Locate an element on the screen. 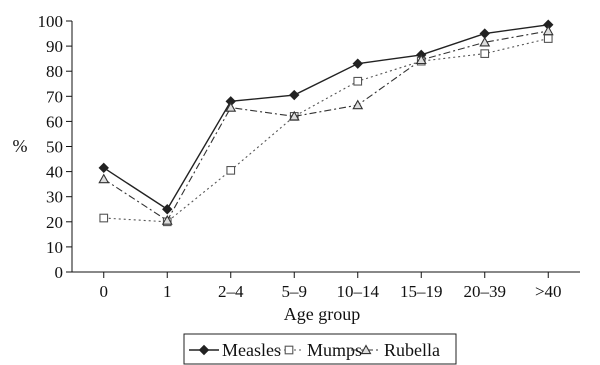 The width and height of the screenshot is (600, 365). y-axis-ticks: 0 10 20 30 40 50 60 70 80 90 100 is located at coordinates (55, 147).